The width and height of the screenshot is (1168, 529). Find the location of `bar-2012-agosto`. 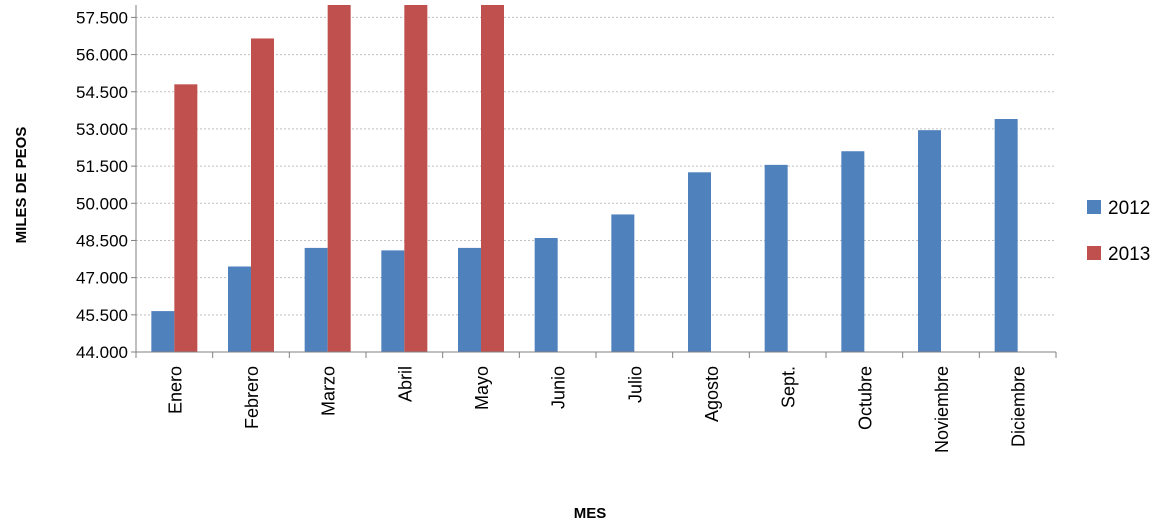

bar-2012-agosto is located at coordinates (699, 262).